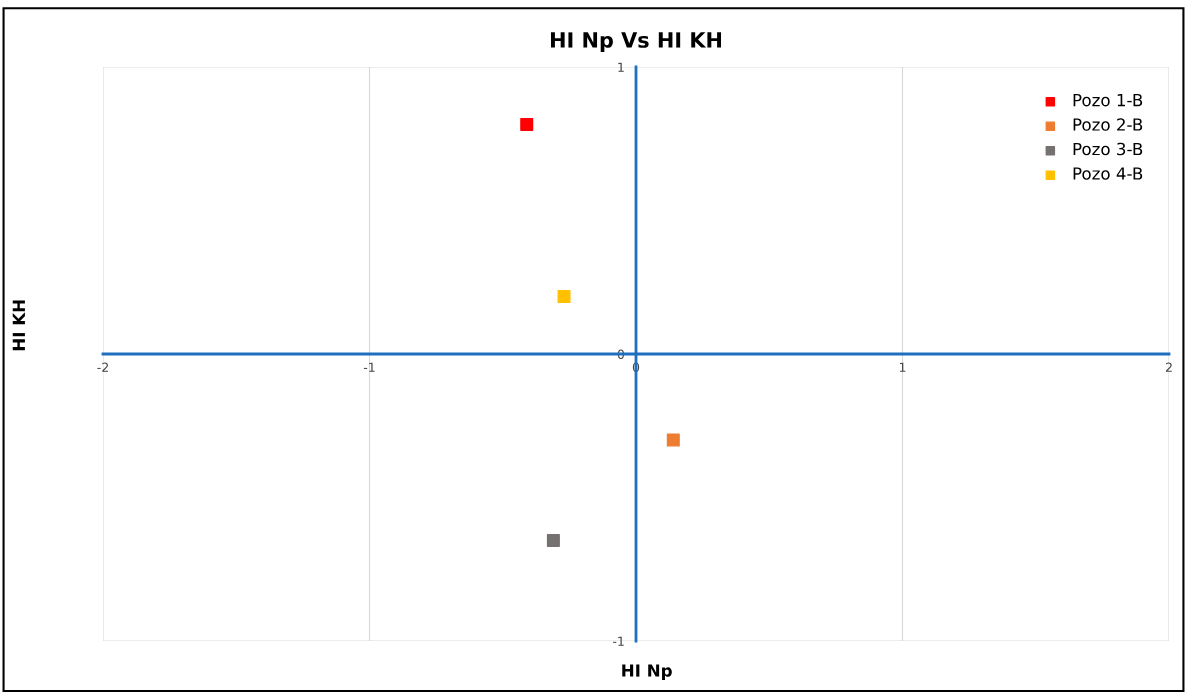 The height and width of the screenshot is (693, 1187). I want to click on legend-label: Pozo 1-B, so click(1108, 100).